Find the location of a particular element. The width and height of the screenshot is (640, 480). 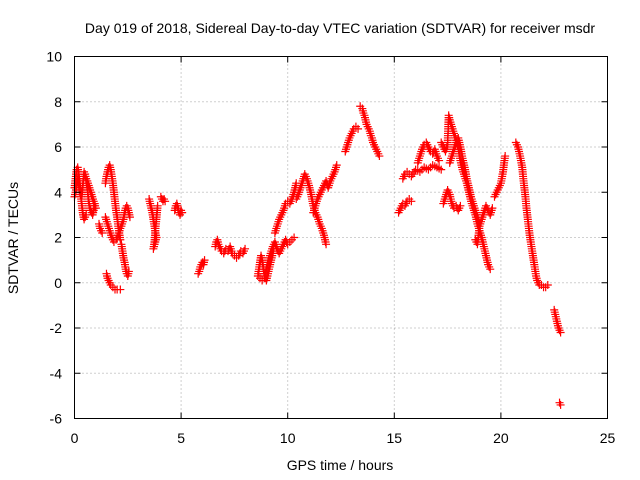

y-tick-label: 2 is located at coordinates (58, 238).